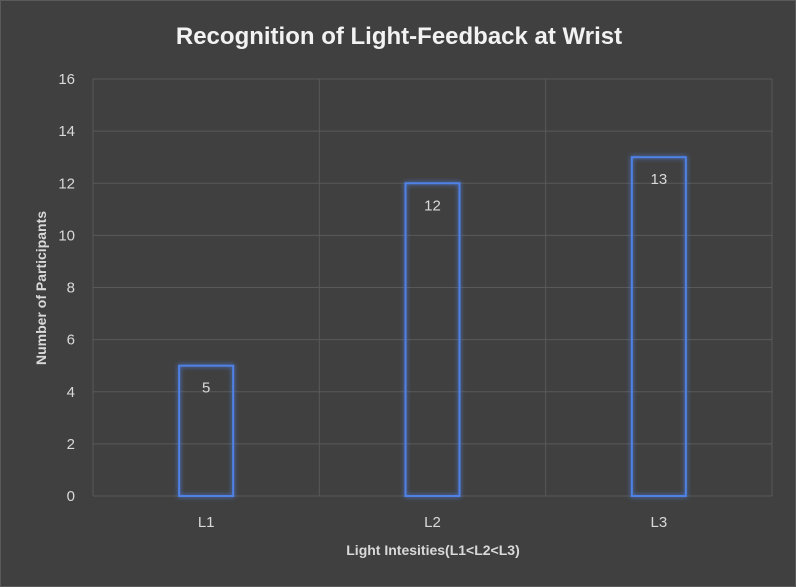 Image resolution: width=796 pixels, height=587 pixels. I want to click on y-tick-label: 16, so click(66, 79).